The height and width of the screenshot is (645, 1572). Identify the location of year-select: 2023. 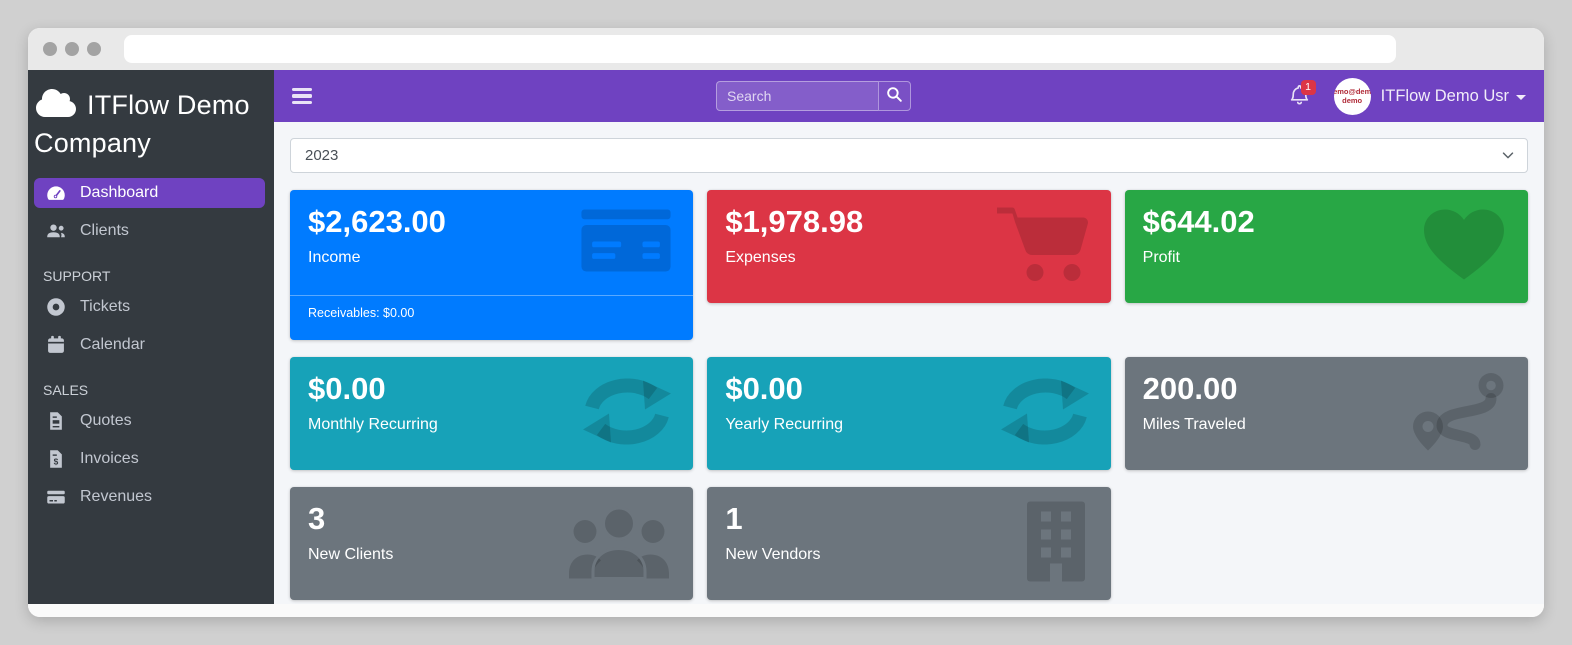
(909, 155).